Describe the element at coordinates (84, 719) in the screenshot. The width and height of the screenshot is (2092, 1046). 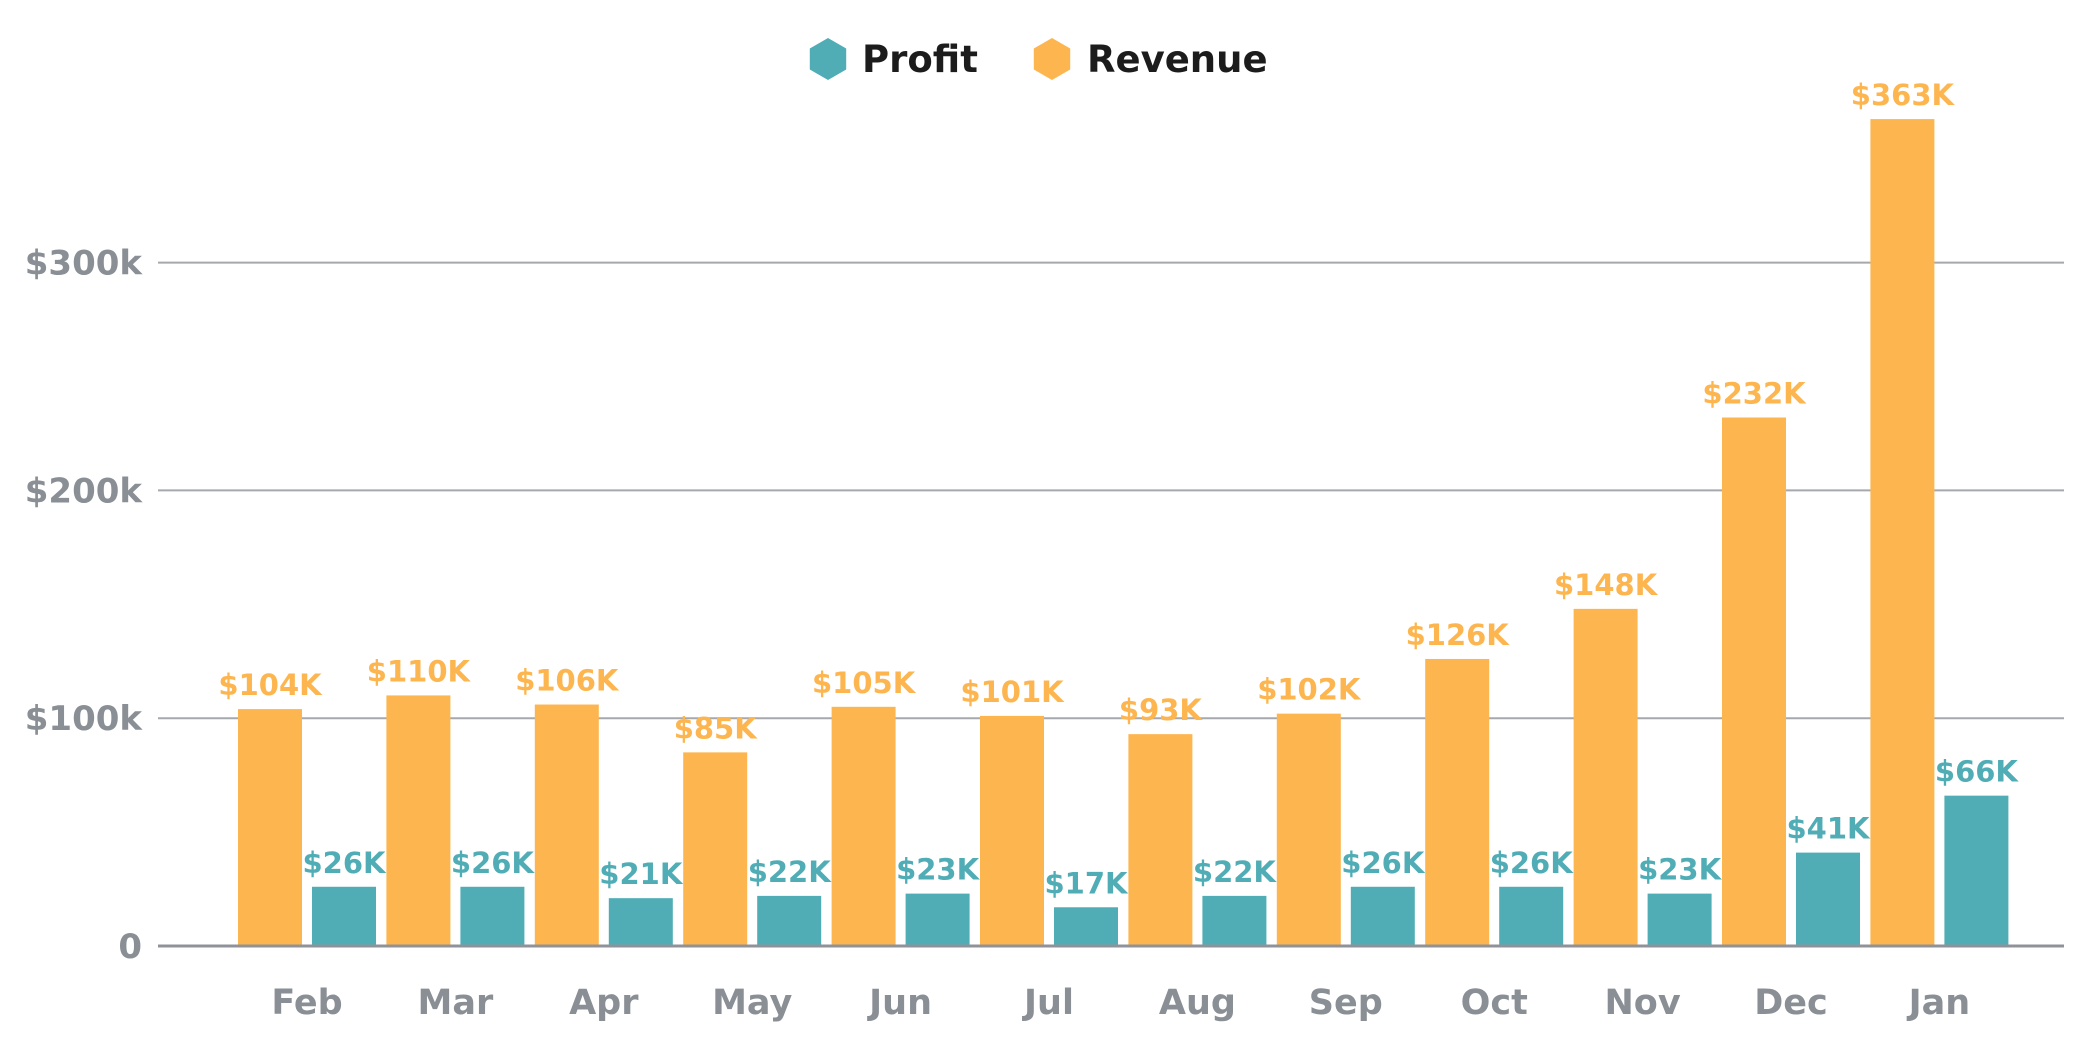
I see `y-tick-label: $100k` at that location.